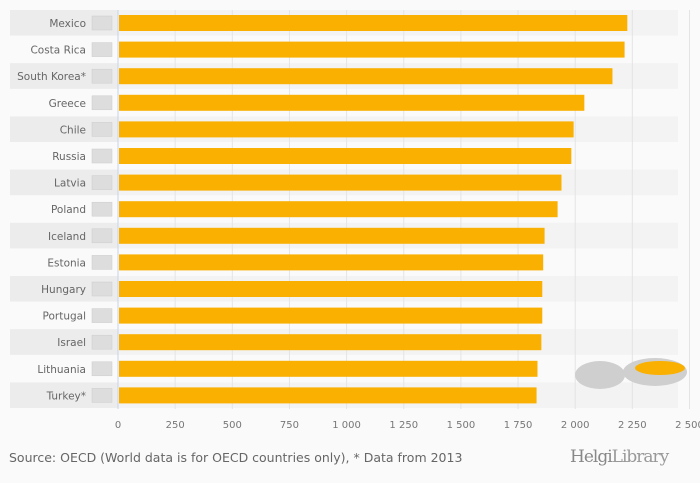 Image resolution: width=700 pixels, height=483 pixels. Describe the element at coordinates (687, 425) in the screenshot. I see `x-tick-label: 2 500` at that location.